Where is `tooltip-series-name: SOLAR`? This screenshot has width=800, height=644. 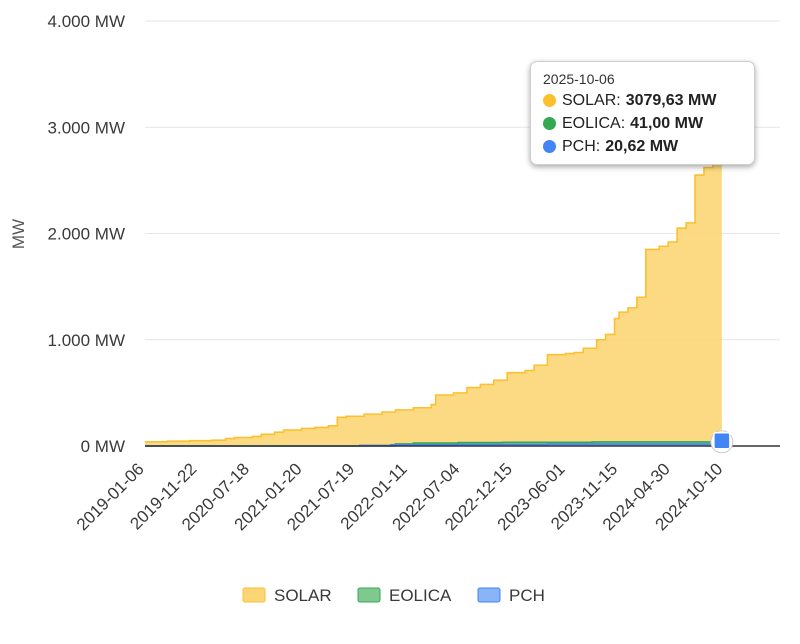
tooltip-series-name: SOLAR is located at coordinates (589, 100).